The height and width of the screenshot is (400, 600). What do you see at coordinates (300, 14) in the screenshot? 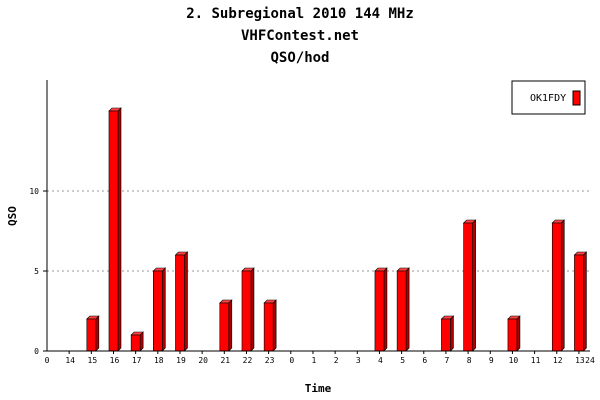
I see `chart-title: 2. Subregional 2010 144 MHz` at bounding box center [300, 14].